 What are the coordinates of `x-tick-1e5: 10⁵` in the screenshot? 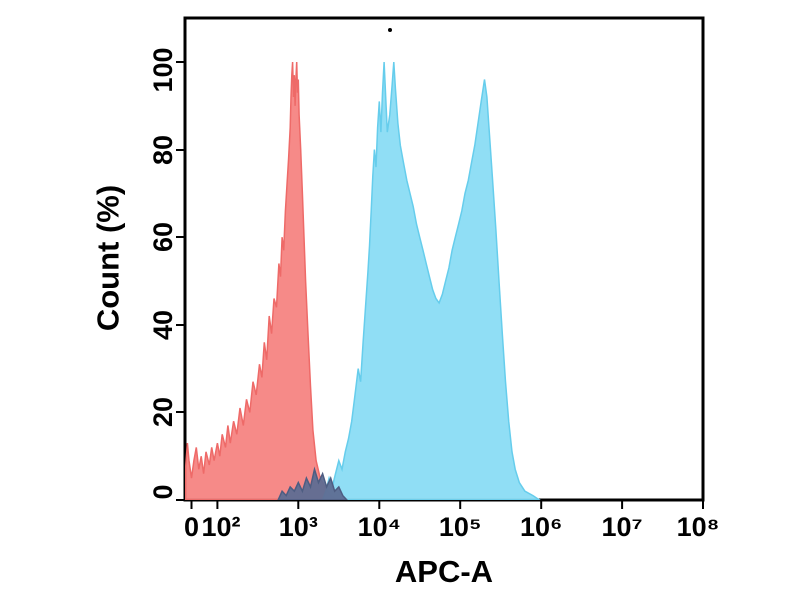 It's located at (460, 527).